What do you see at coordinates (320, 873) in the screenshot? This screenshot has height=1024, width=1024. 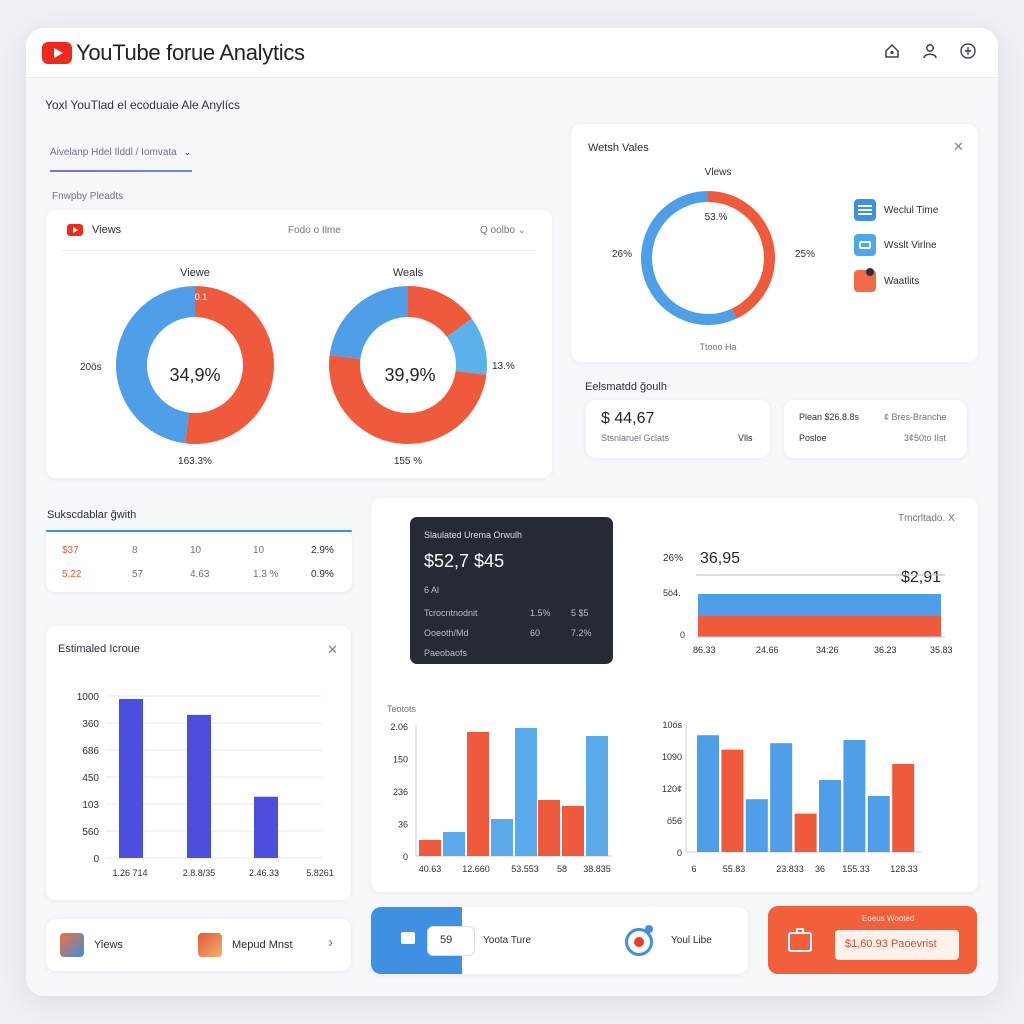 I see `x-tick-label: 5.8261` at bounding box center [320, 873].